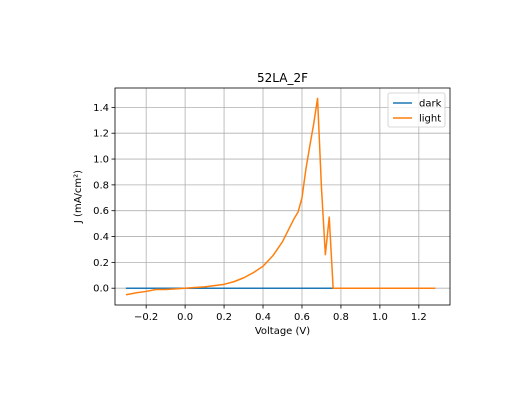 The image size is (521, 412). What do you see at coordinates (101, 289) in the screenshot?
I see `y-tick-label: 0.0` at bounding box center [101, 289].